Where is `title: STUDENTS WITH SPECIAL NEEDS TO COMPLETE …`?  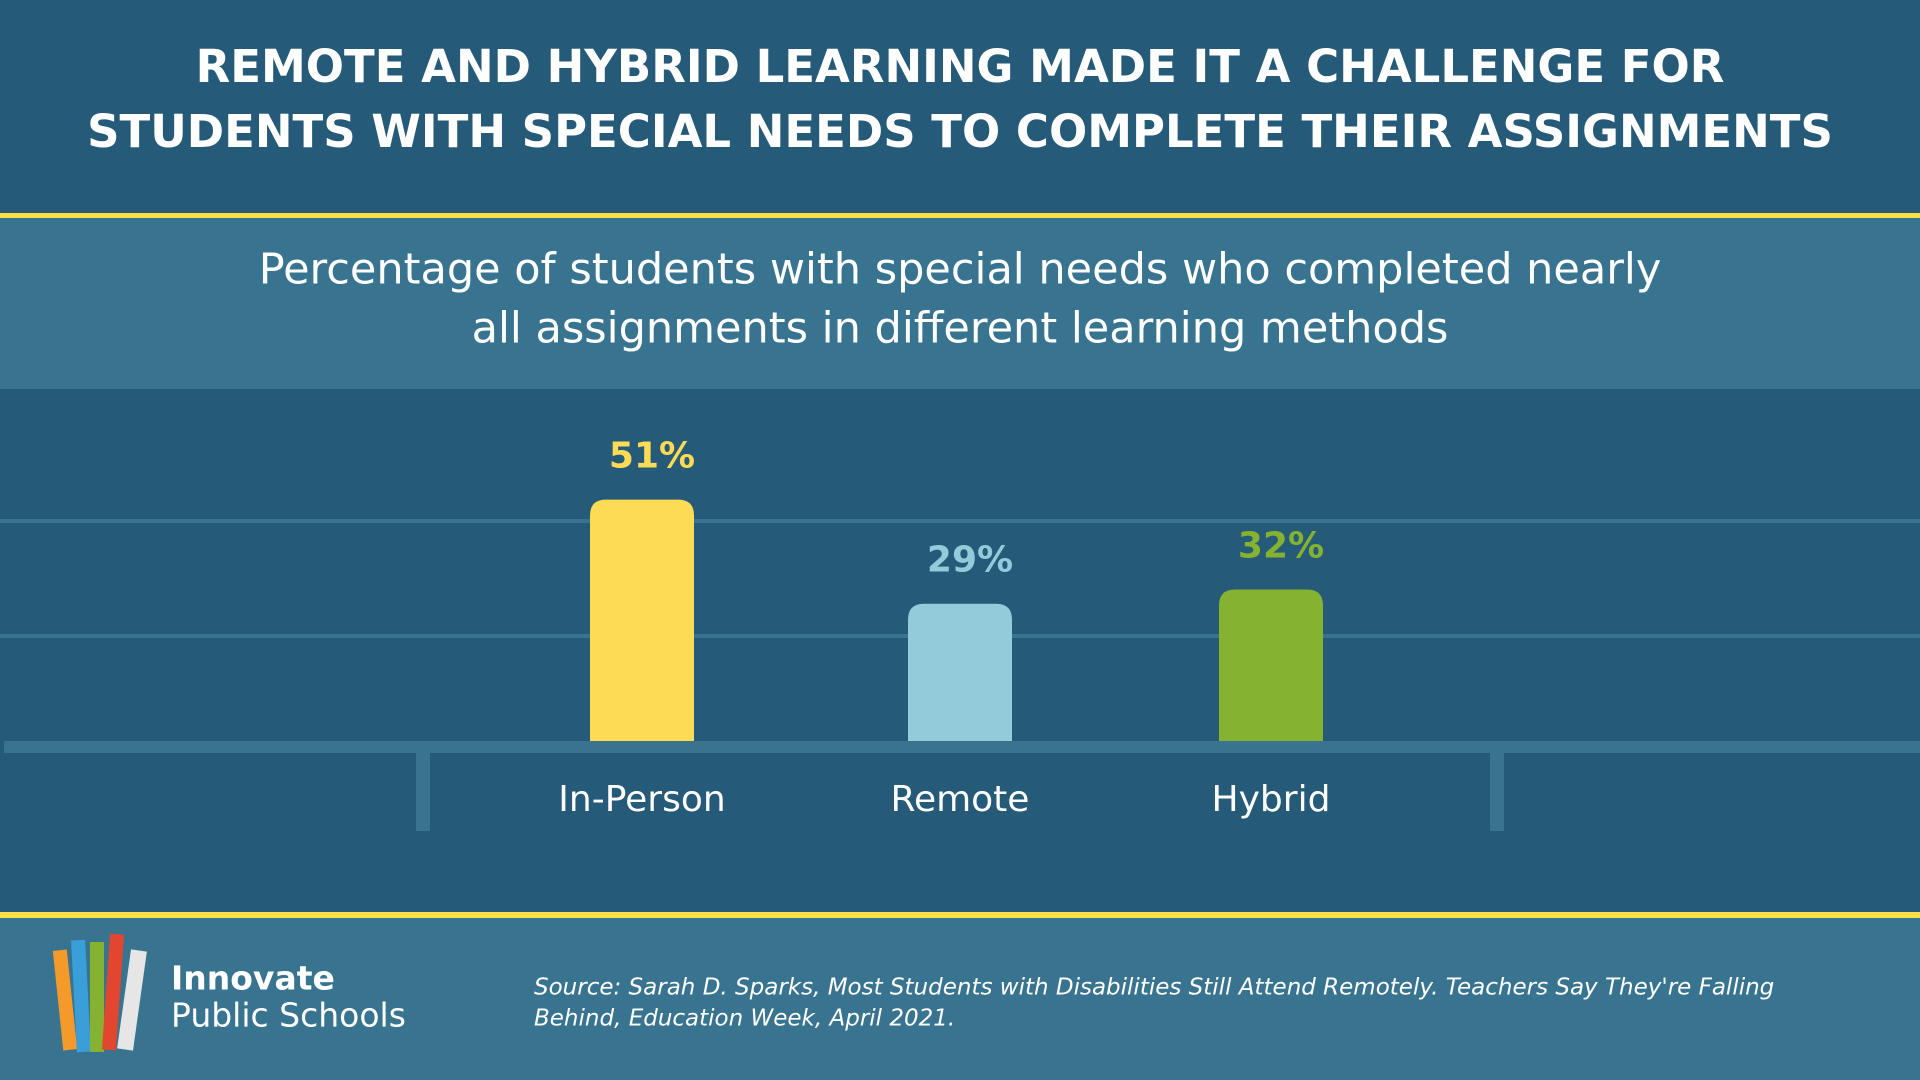 title: STUDENTS WITH SPECIAL NEEDS TO COMPLETE … is located at coordinates (960, 131).